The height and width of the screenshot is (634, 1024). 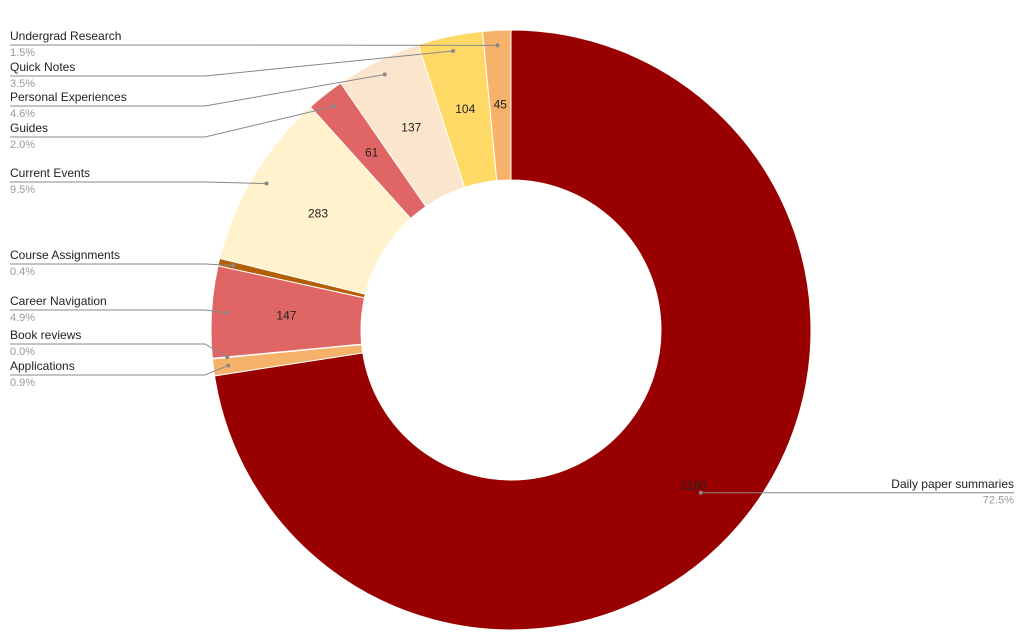 What do you see at coordinates (453, 50) in the screenshot?
I see `leader-dot` at bounding box center [453, 50].